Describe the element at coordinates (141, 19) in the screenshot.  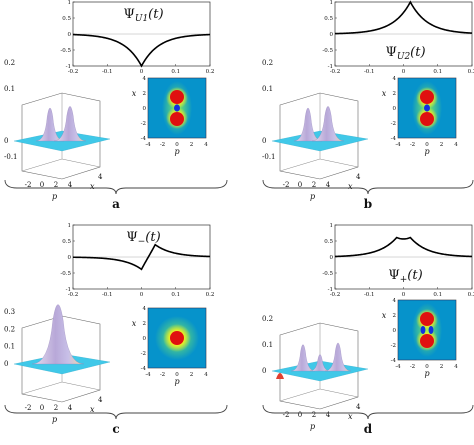
I see `curve-label-subscript: U1` at that location.